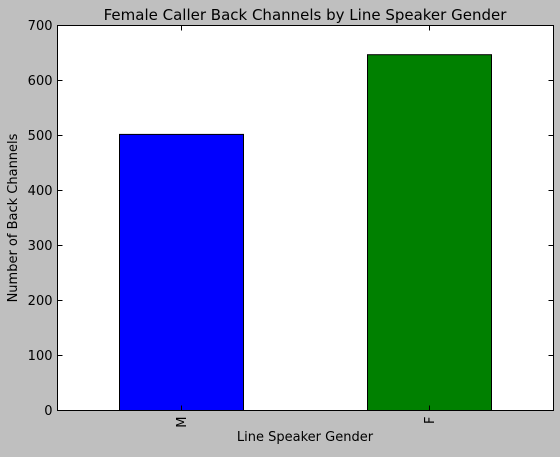  What do you see at coordinates (305, 437) in the screenshot?
I see `x-axis-label: Line Speaker Gender` at bounding box center [305, 437].